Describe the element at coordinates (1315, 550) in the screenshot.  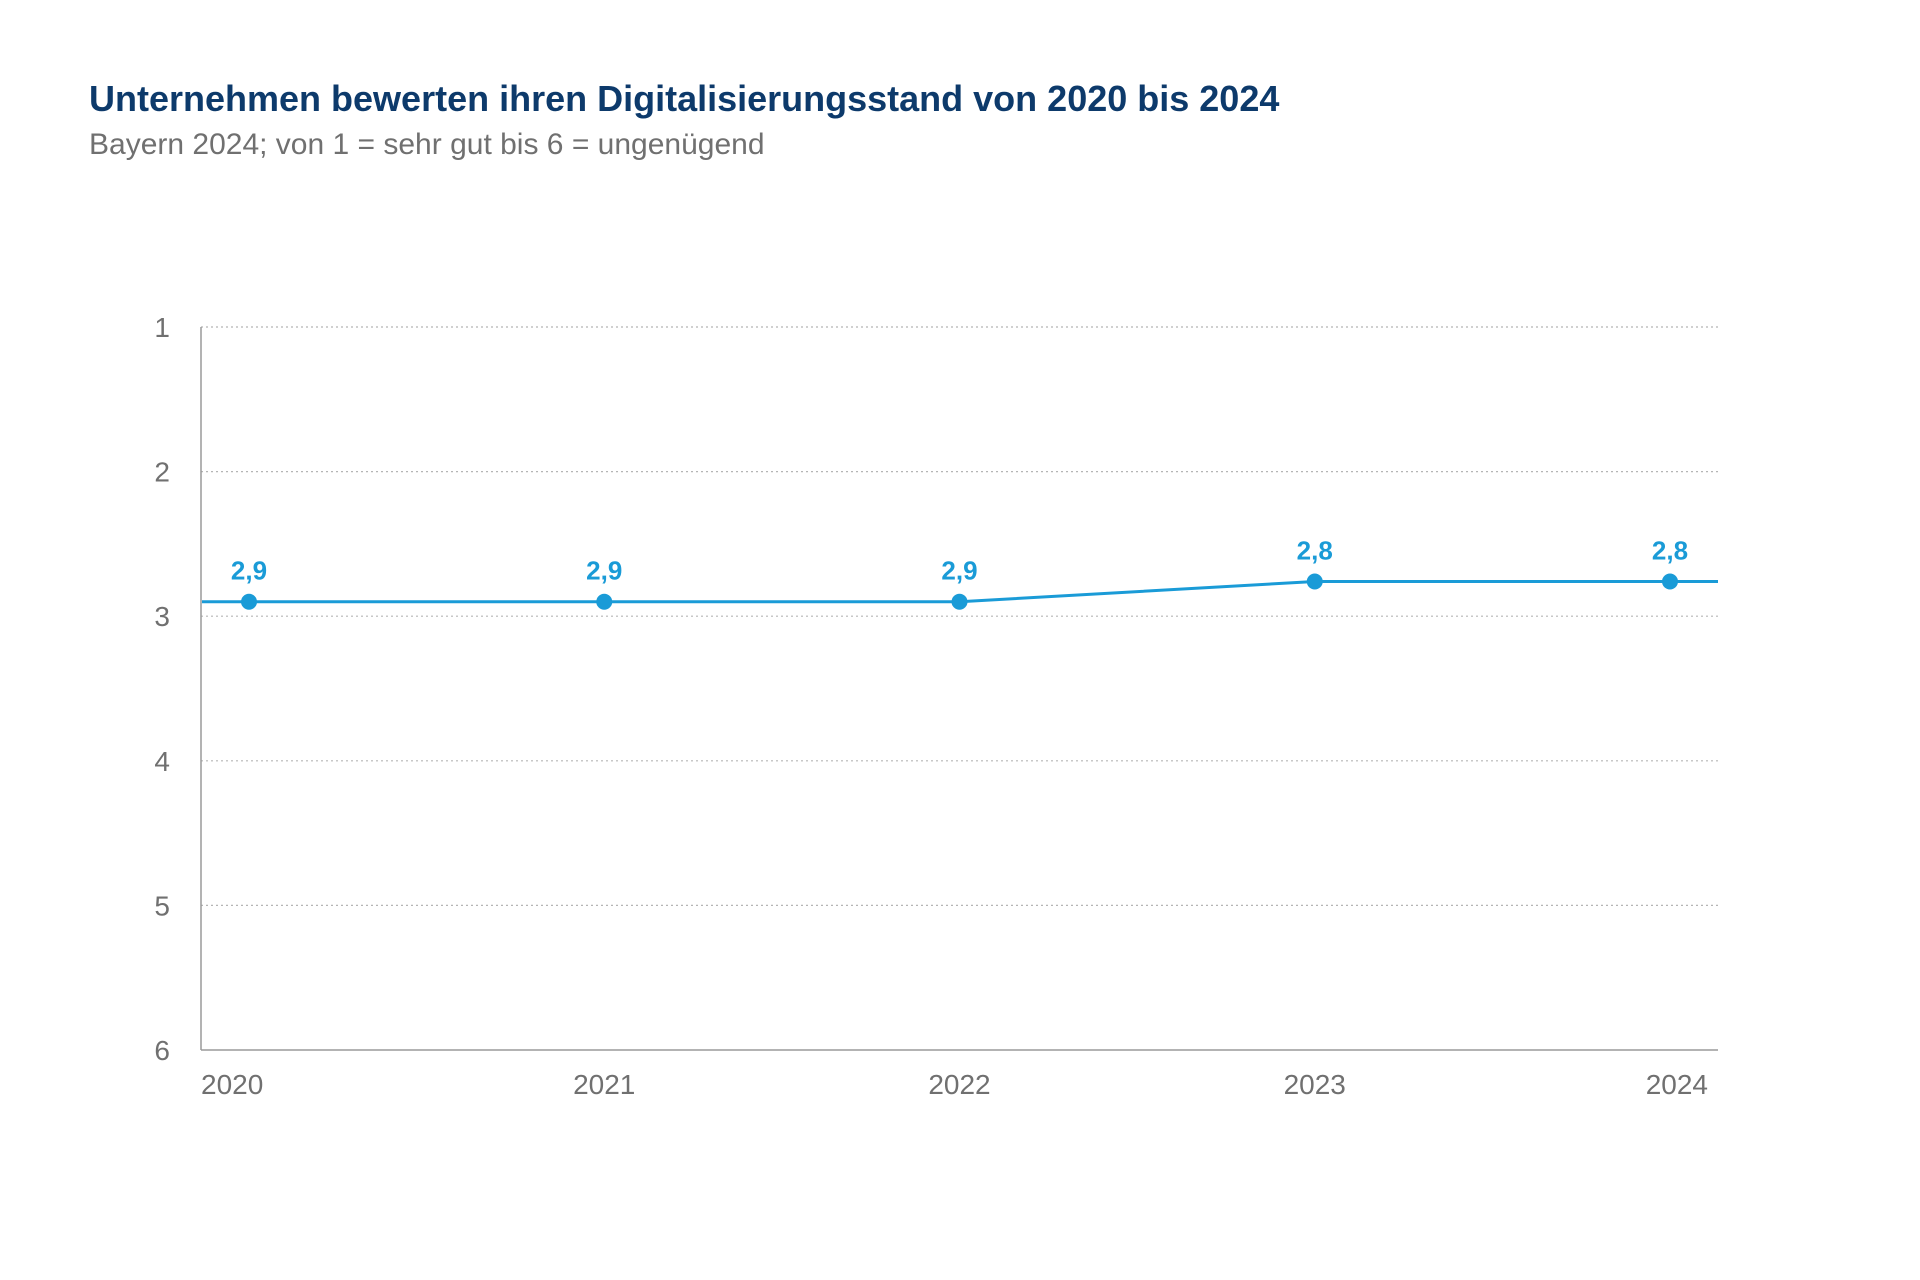
I see `data-label-2023: 2,8` at that location.